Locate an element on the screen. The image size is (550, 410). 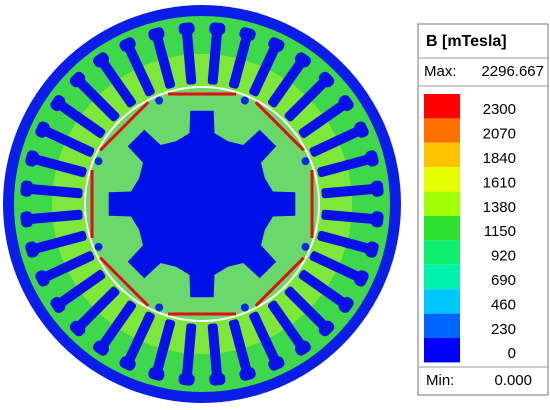
legend-level-label: 690 is located at coordinates (503, 280).